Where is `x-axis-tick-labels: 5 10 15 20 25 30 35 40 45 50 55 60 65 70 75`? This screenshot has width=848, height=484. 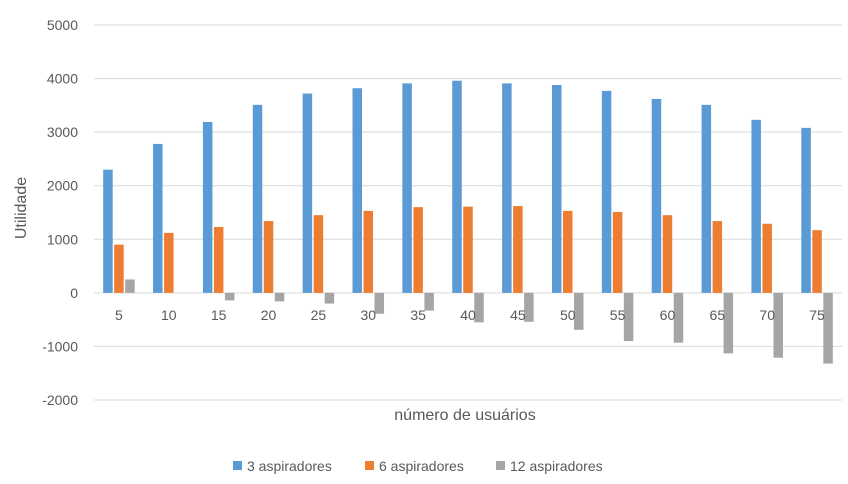
x-axis-tick-labels: 5 10 15 20 25 30 35 40 45 50 55 60 65 70 75 is located at coordinates (470, 315).